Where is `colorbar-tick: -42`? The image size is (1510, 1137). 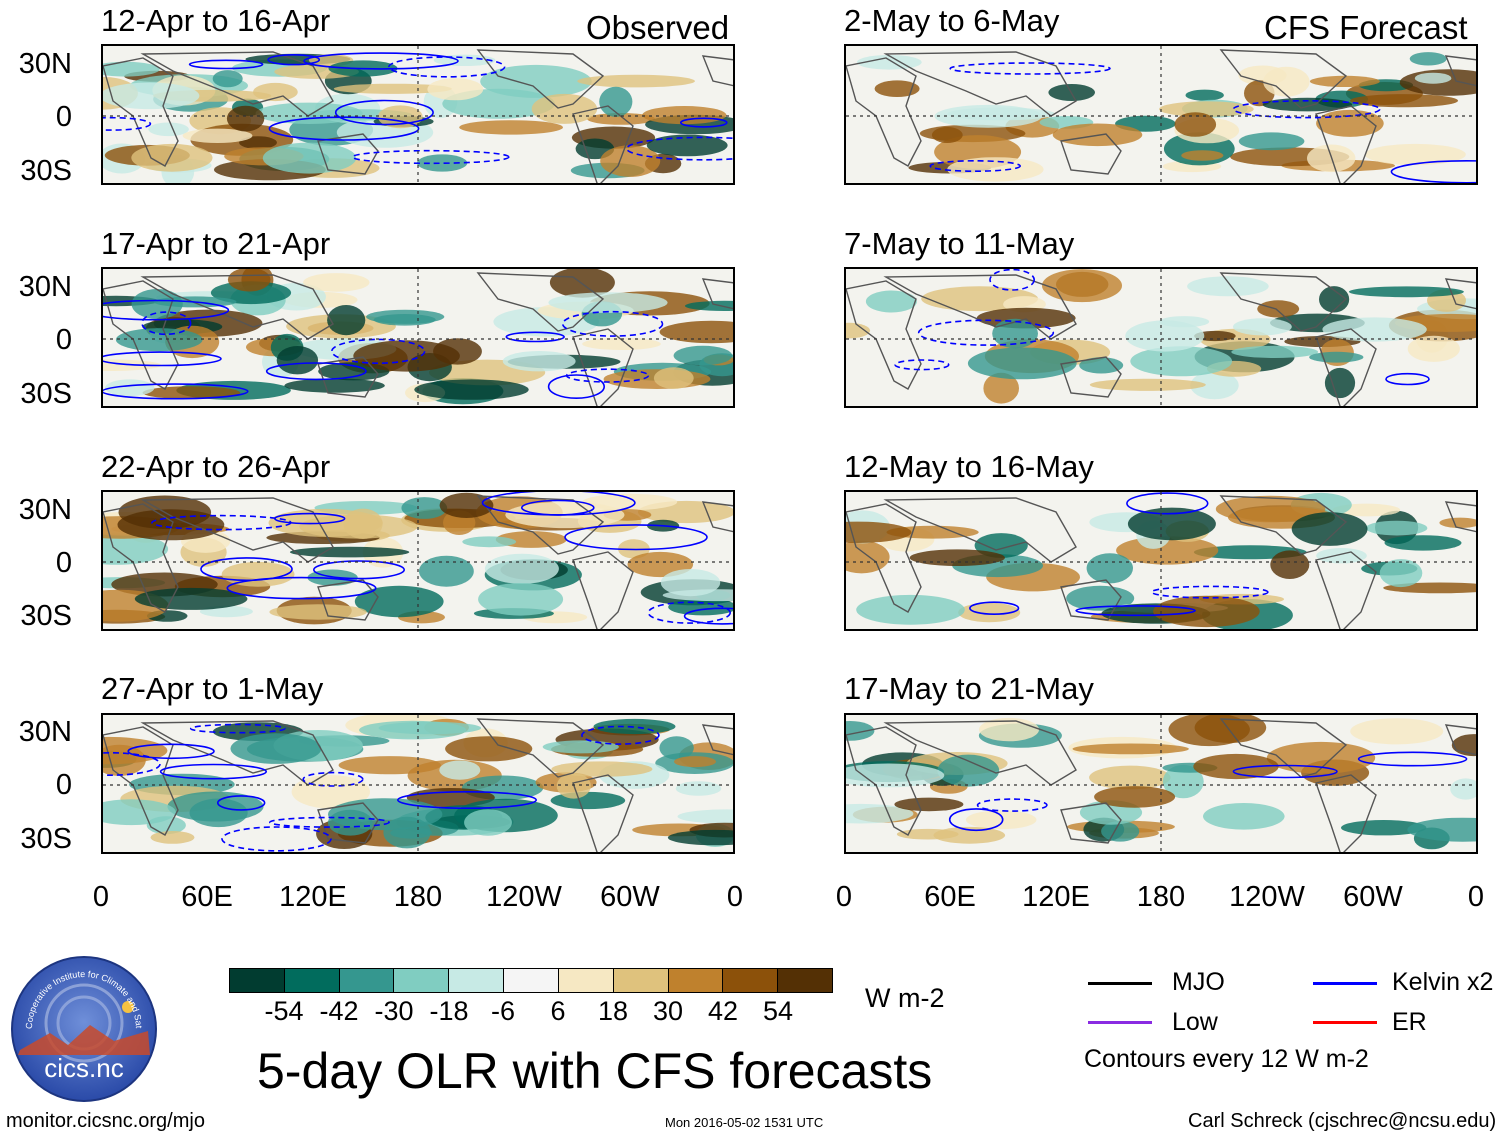 colorbar-tick: -42 is located at coordinates (339, 1011).